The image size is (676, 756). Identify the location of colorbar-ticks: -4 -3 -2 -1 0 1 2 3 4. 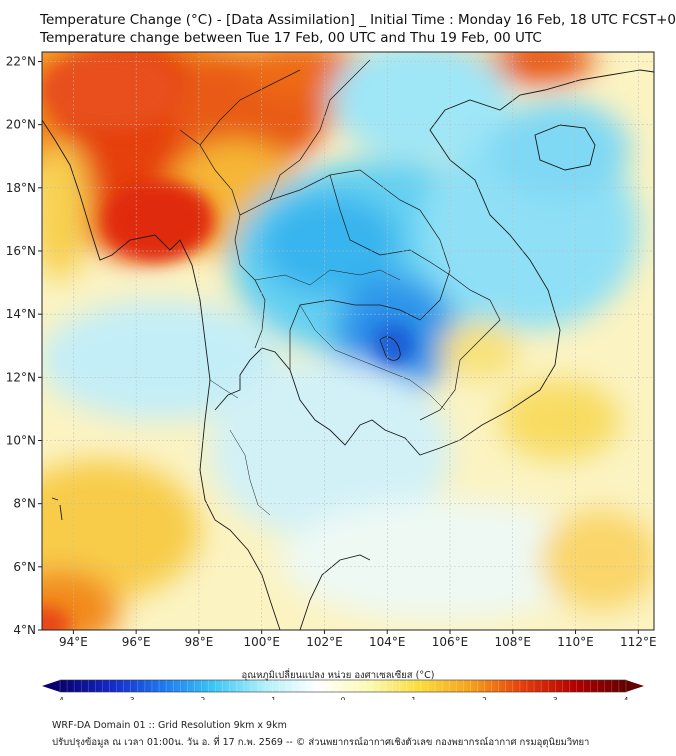
(342, 698).